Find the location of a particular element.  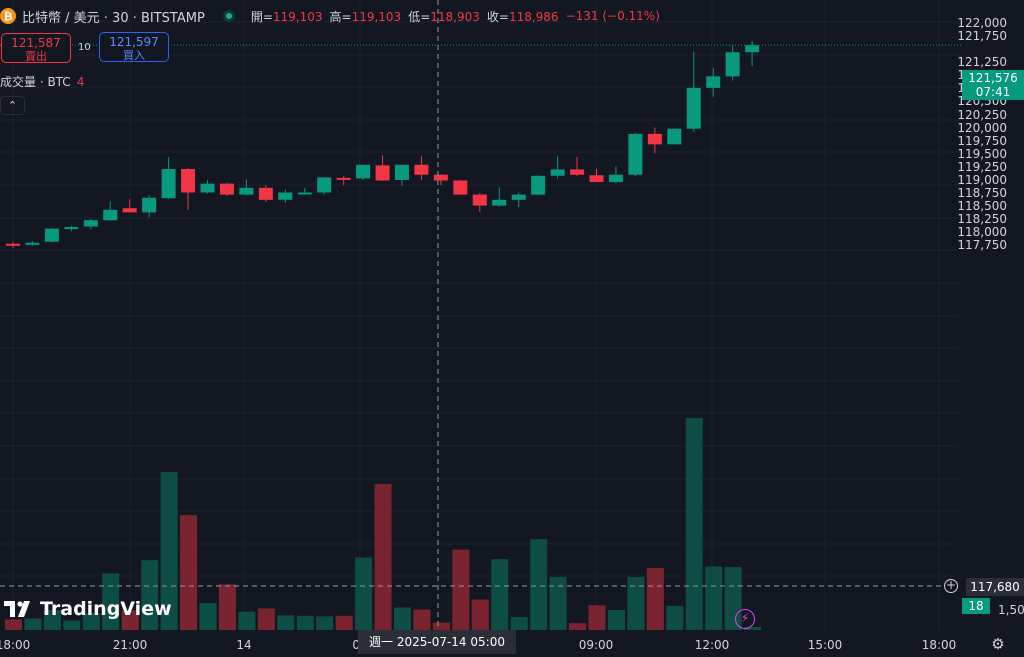

sell-button: 121,587 賣出 is located at coordinates (36, 48).